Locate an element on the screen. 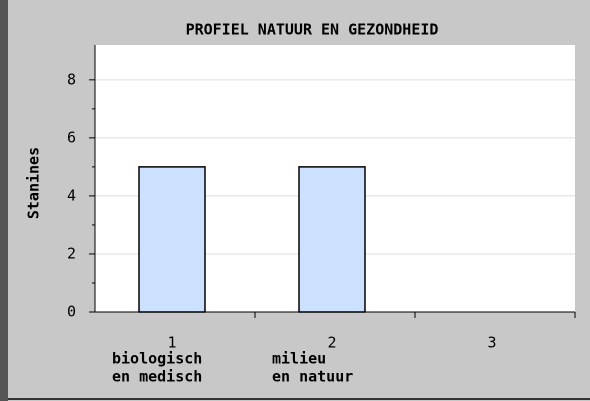  left-strip is located at coordinates (4, 200).